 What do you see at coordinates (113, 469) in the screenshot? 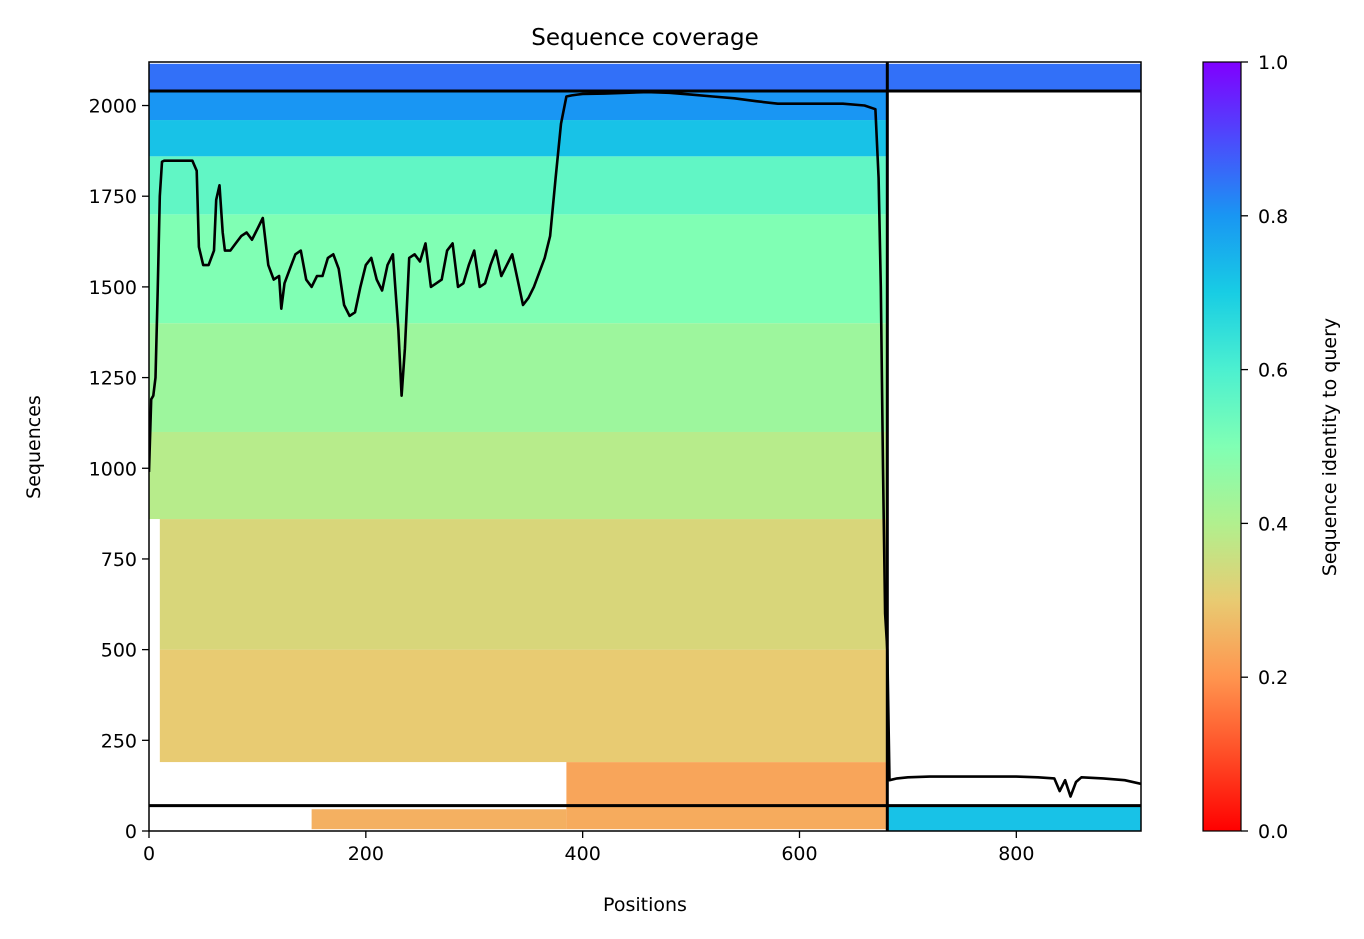
I see `y-tick-label: 1000` at bounding box center [113, 469].